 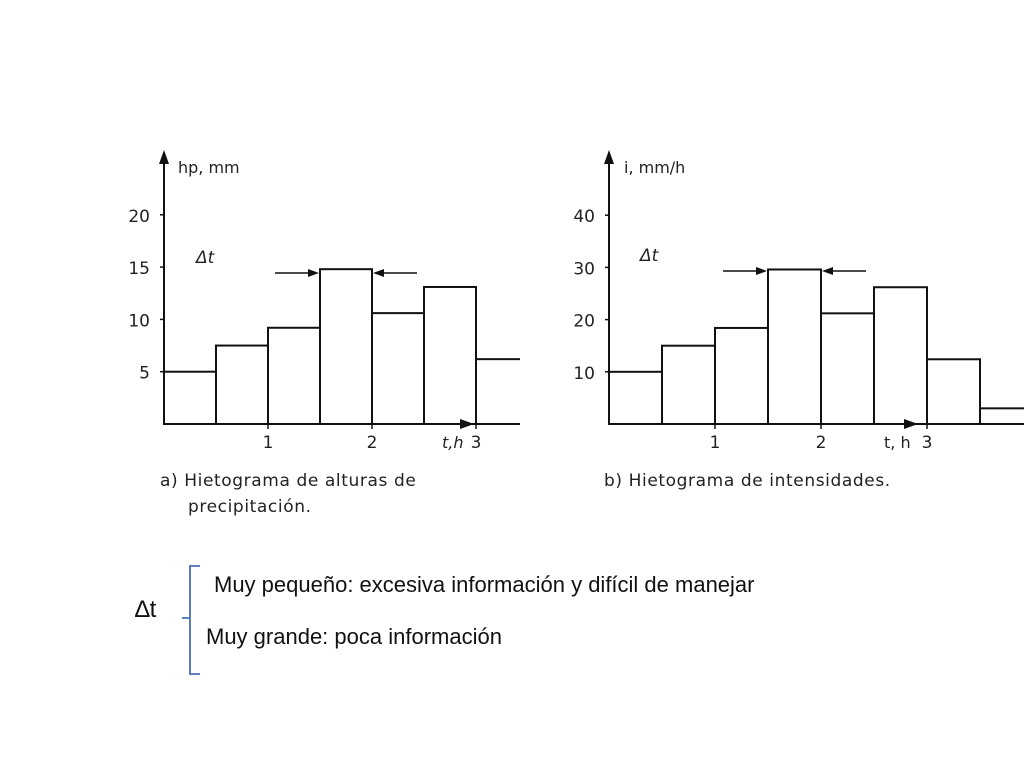 I want to click on chart-b-bars, so click(x=816, y=347).